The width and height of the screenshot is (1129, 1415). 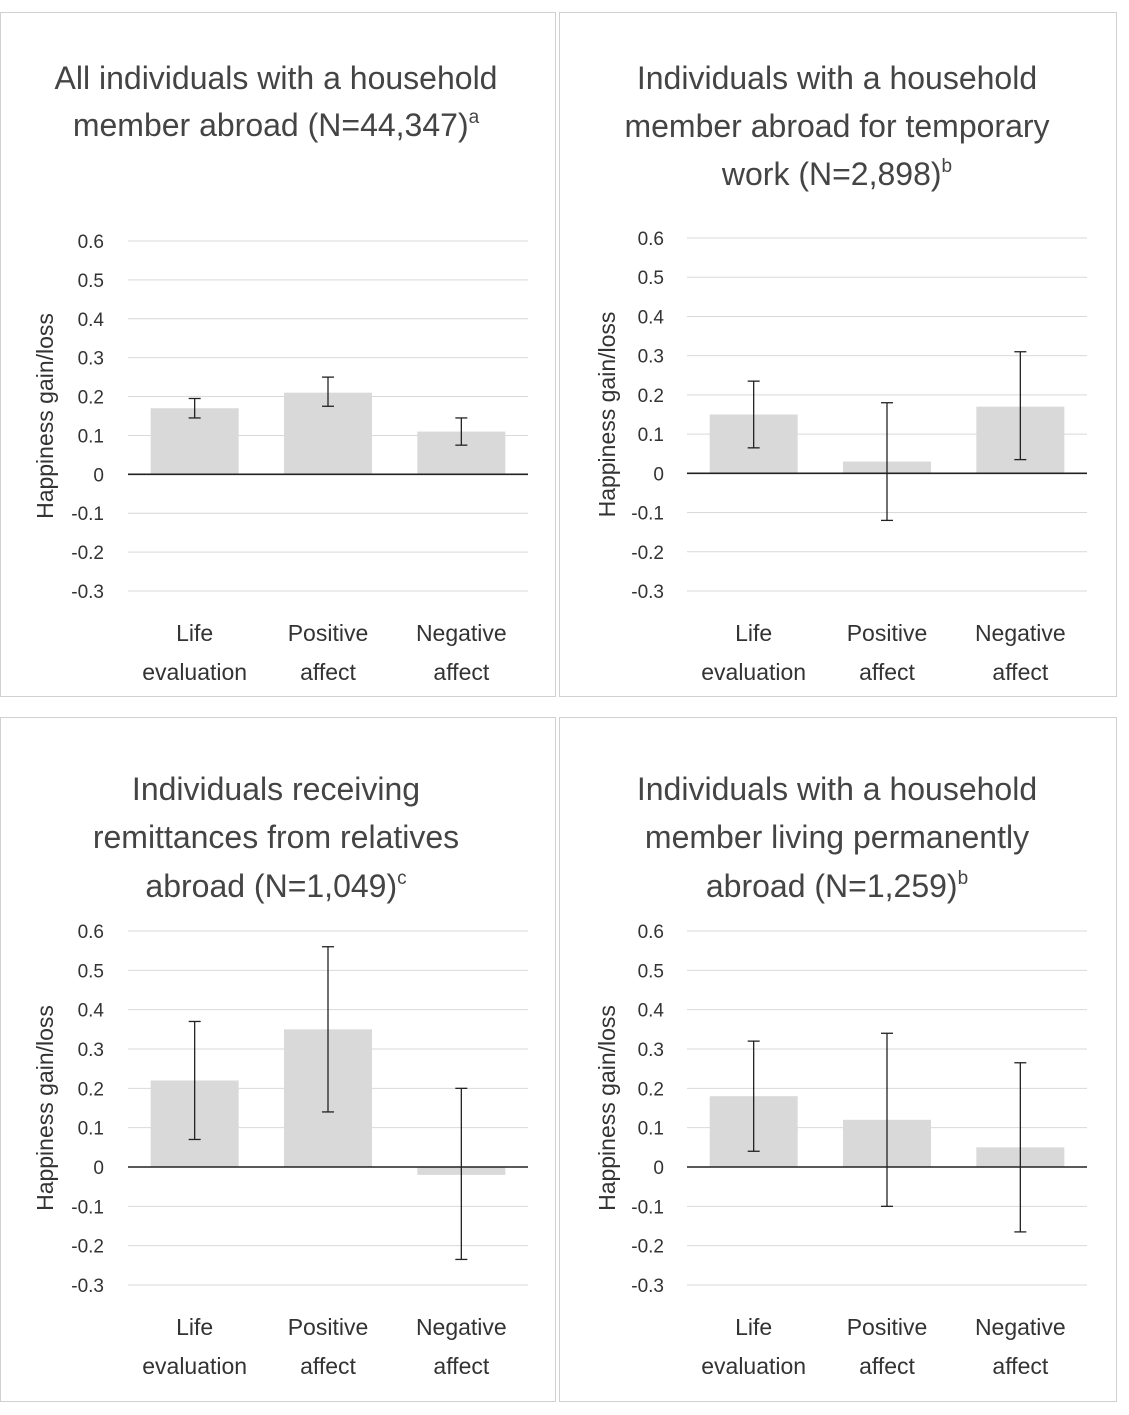 What do you see at coordinates (276, 125) in the screenshot?
I see `chart-title-line: member abroad (N=44,347)a` at bounding box center [276, 125].